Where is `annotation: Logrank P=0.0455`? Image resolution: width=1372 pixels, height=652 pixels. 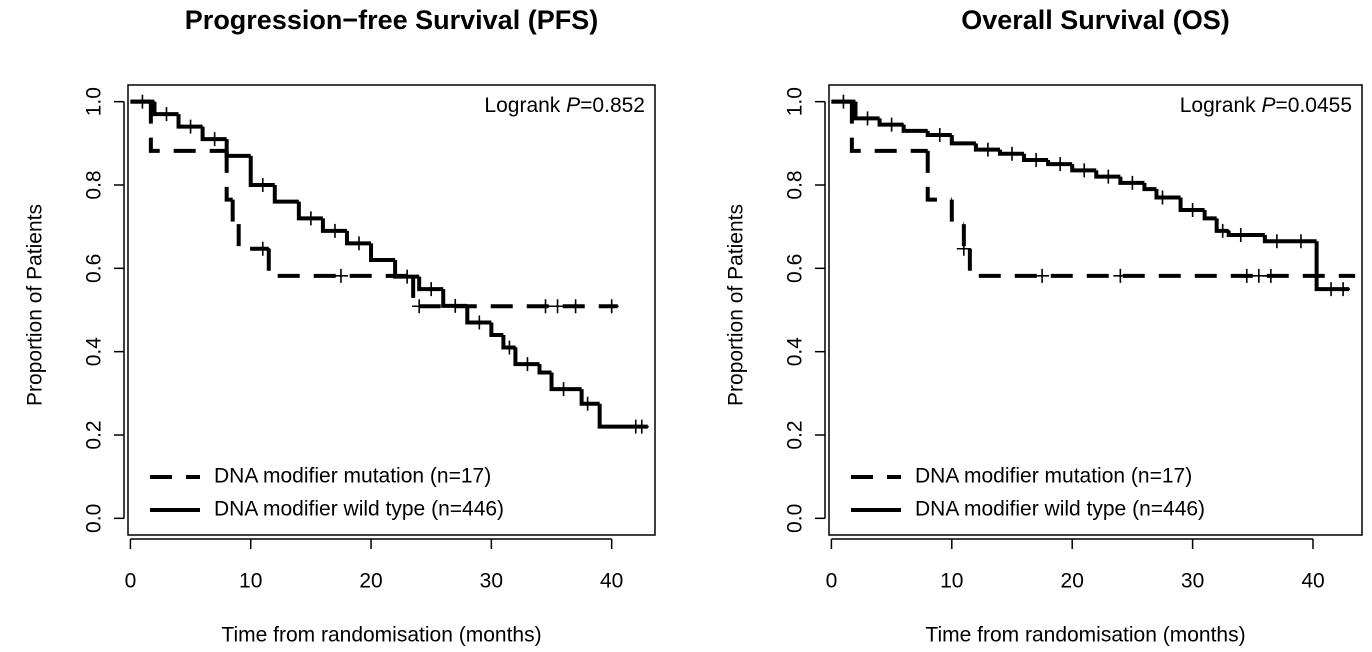 annotation: Logrank P=0.0455 is located at coordinates (1266, 105).